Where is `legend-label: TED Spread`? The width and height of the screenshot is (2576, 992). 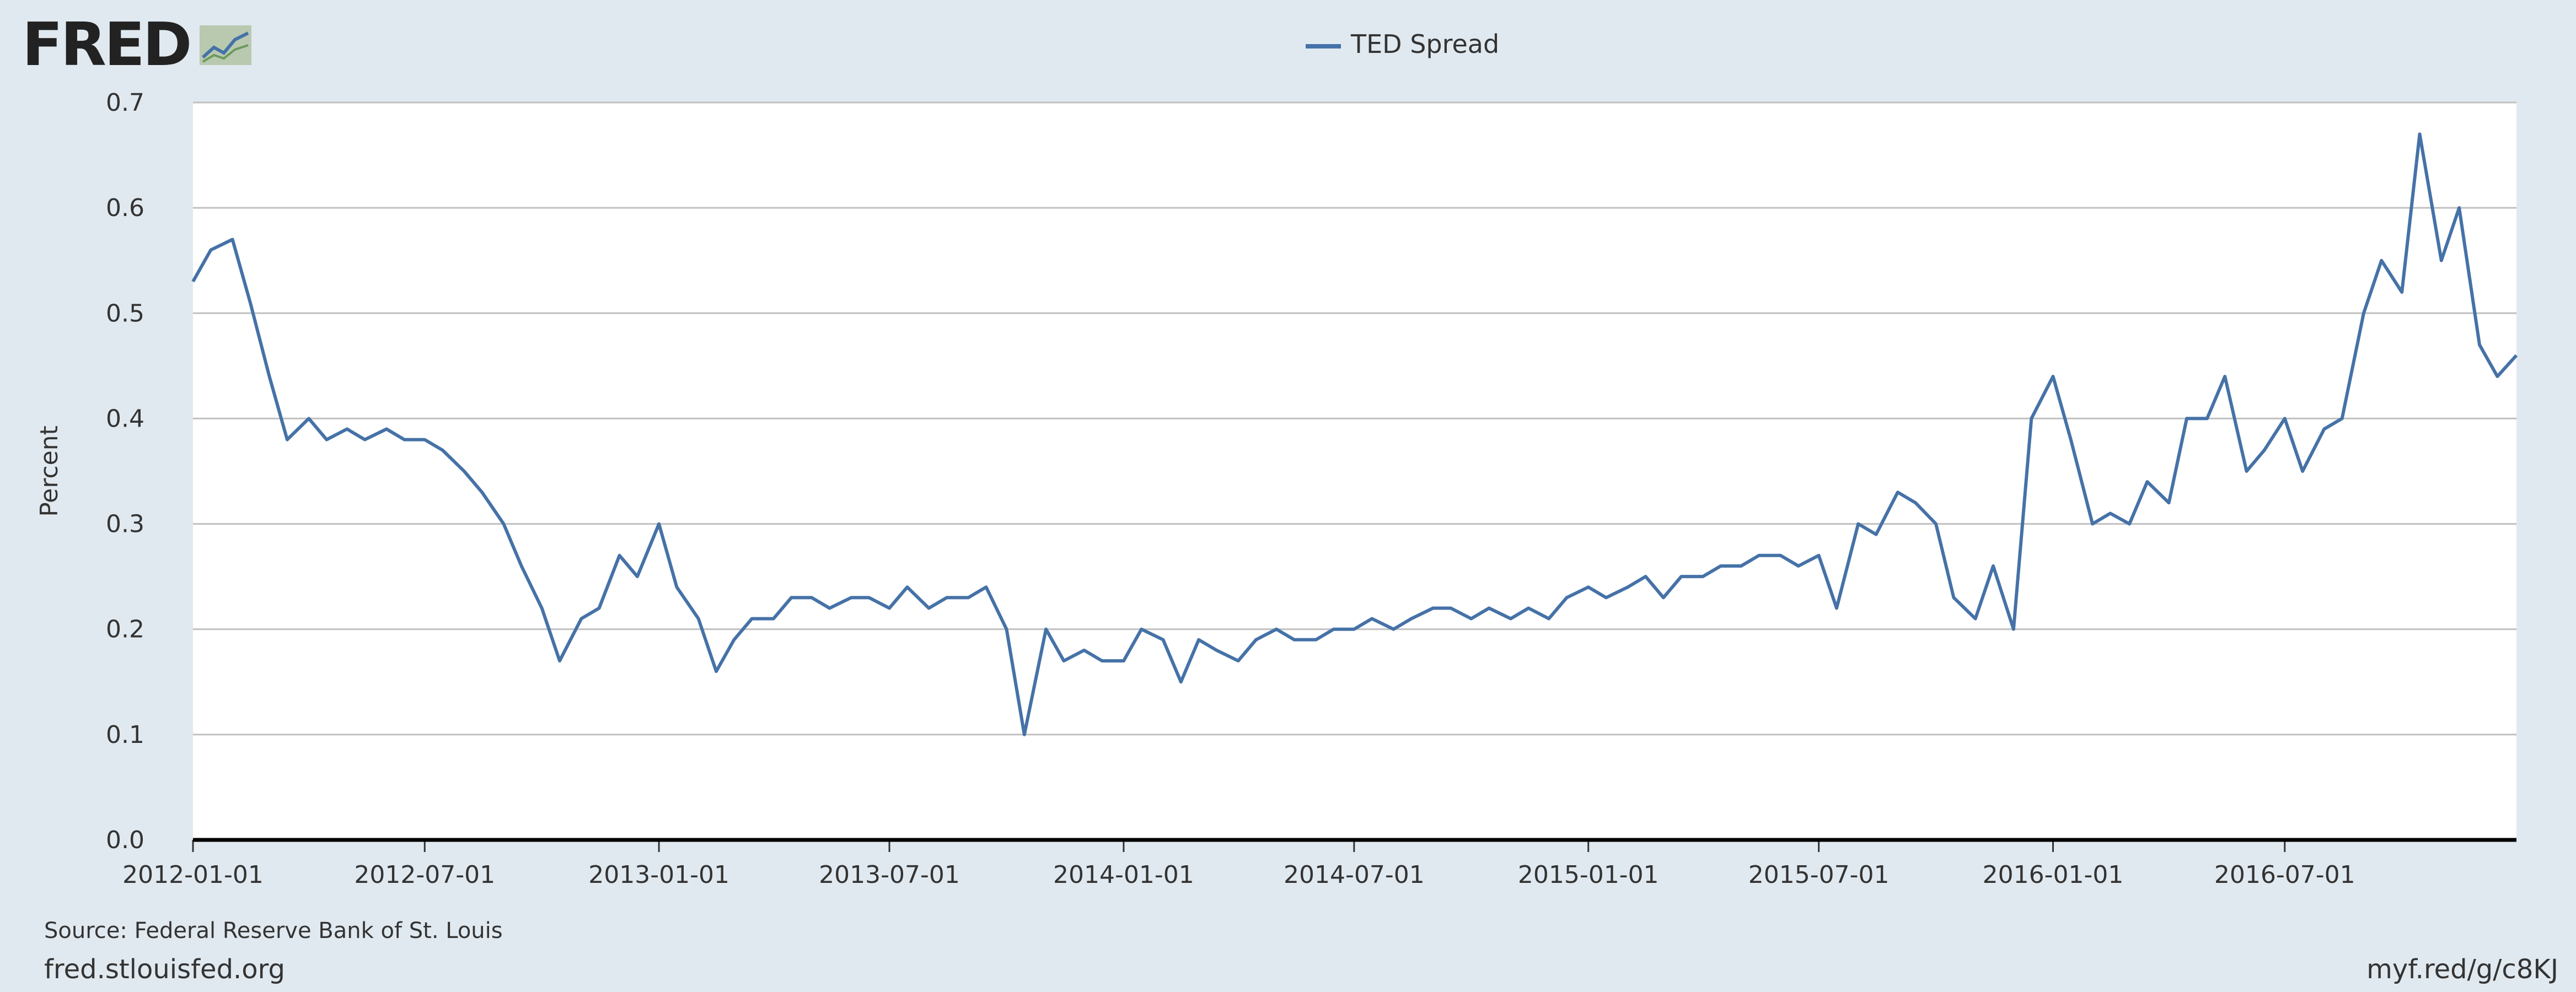 legend-label: TED Spread is located at coordinates (1424, 44).